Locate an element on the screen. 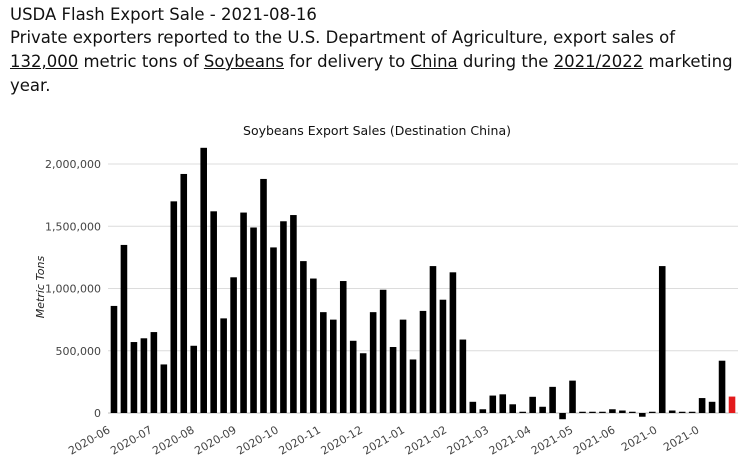 Image resolution: width=740 pixels, height=464 pixels. x-tick-label: 2020-12 is located at coordinates (342, 440).